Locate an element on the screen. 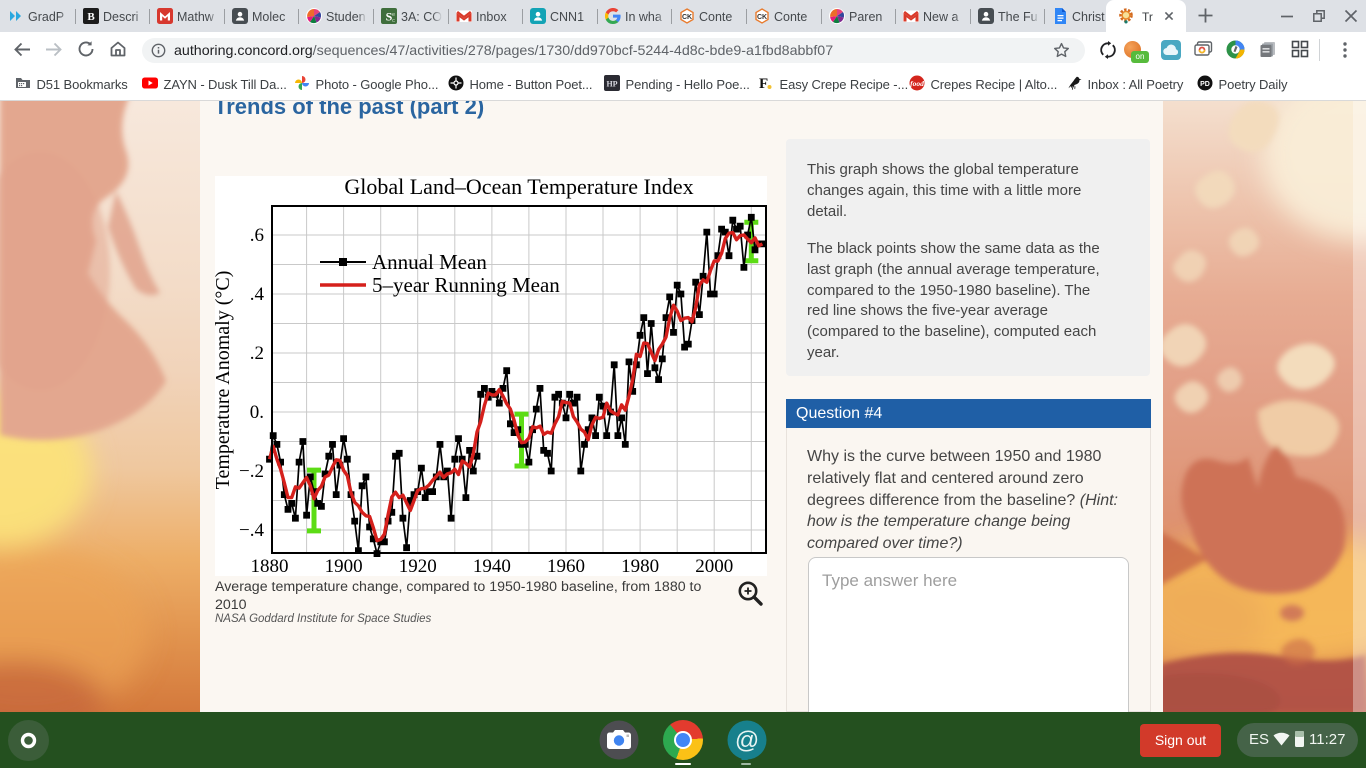 This screenshot has width=1366, height=768. svg-text: PD is located at coordinates (1205, 84).